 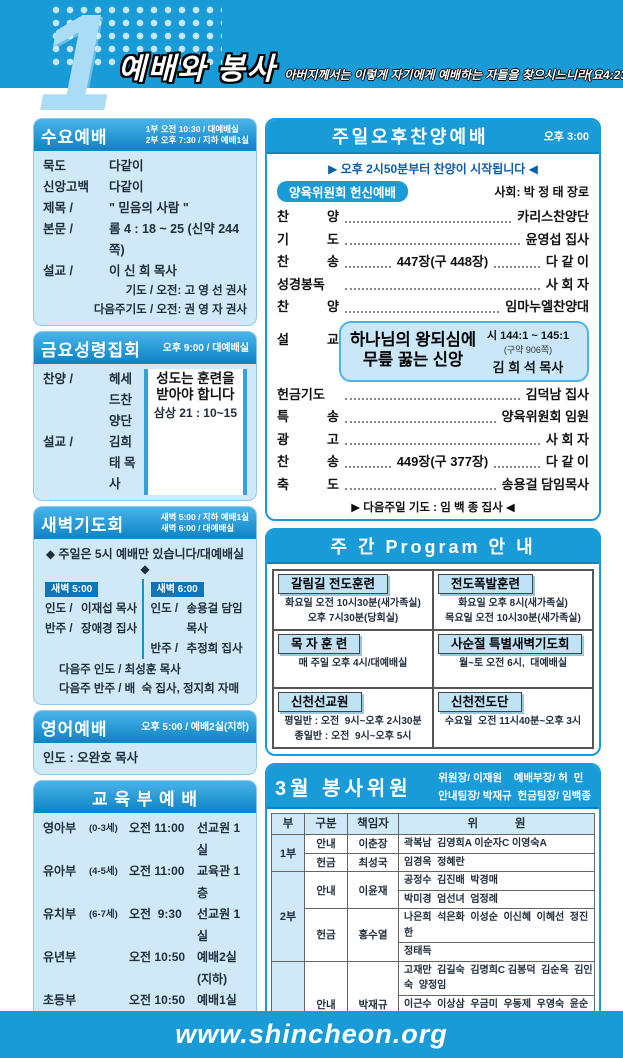 I want to click on praise-order-label: 헌금기도, so click(x=301, y=394).